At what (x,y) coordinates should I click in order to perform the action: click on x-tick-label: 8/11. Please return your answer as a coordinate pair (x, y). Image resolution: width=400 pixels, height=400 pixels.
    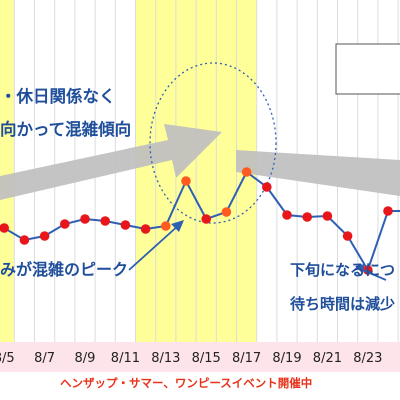
    Looking at the image, I should click on (125, 358).